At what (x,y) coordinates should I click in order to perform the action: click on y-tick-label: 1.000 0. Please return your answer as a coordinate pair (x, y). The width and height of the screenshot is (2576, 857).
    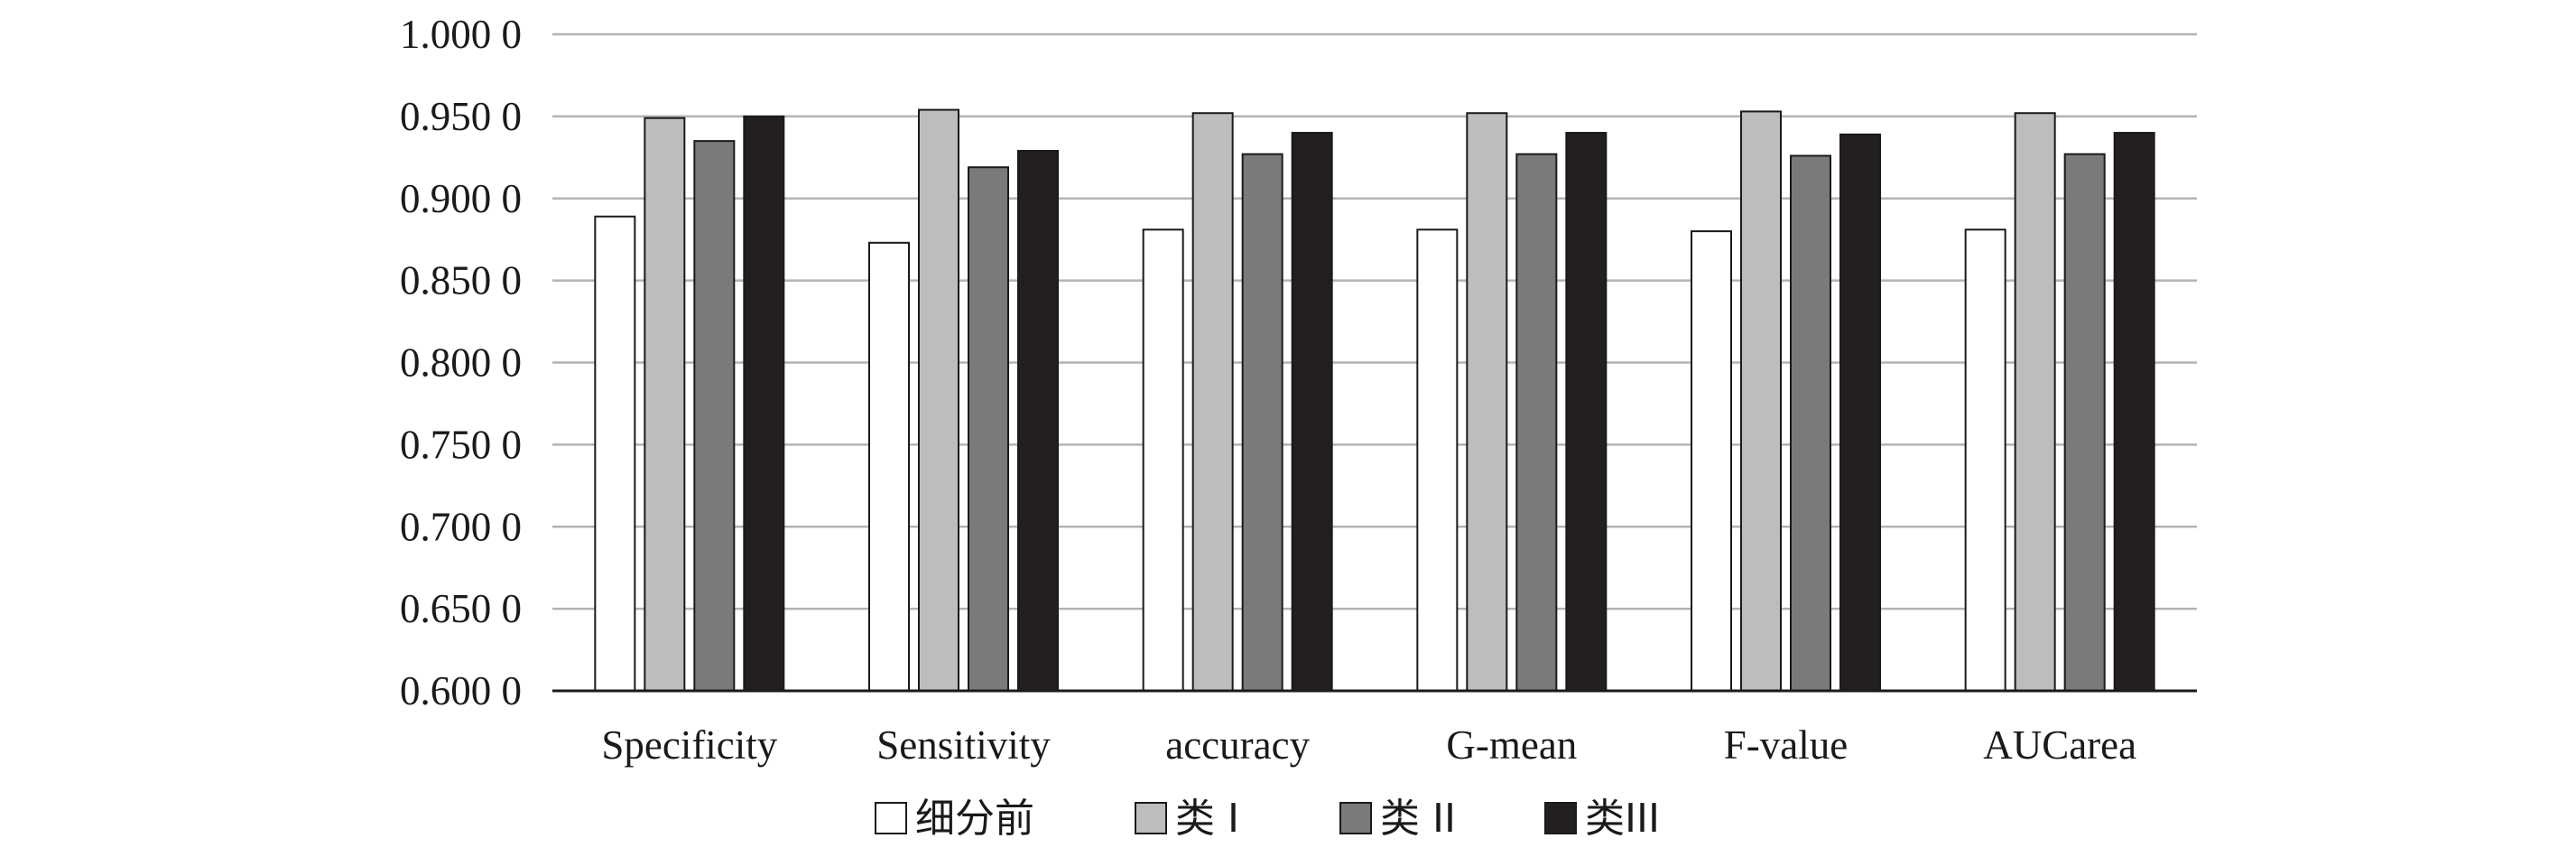
    Looking at the image, I should click on (461, 34).